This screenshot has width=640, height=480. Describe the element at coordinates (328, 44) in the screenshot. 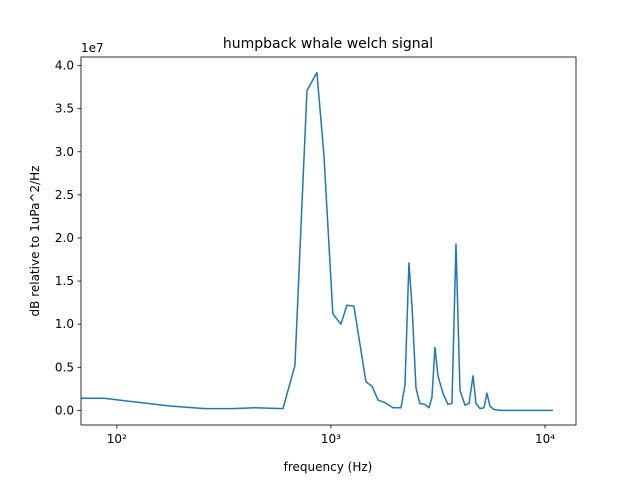

I see `chart-title: humpback whale welch signal` at that location.